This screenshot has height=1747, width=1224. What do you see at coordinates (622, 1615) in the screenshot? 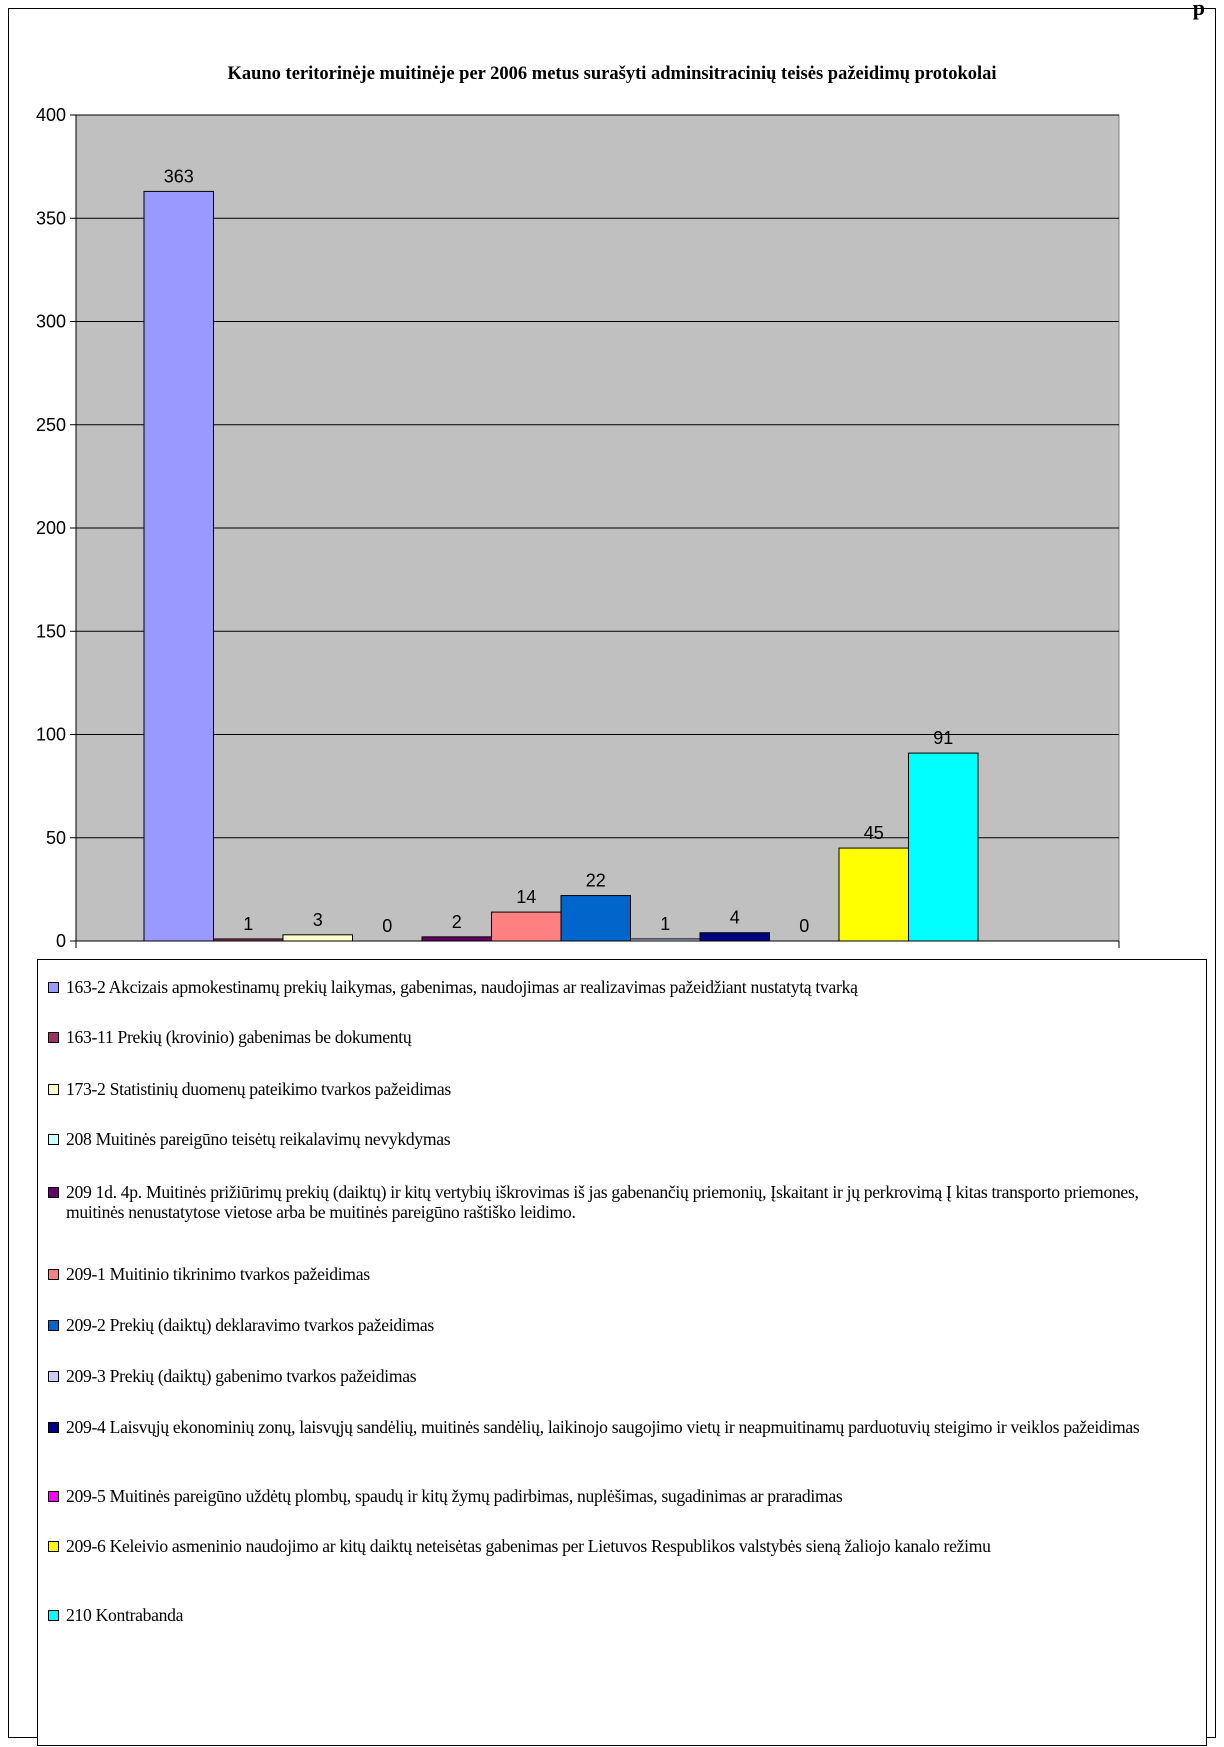
I see `legend-item: 210 Kontrabanda` at bounding box center [622, 1615].